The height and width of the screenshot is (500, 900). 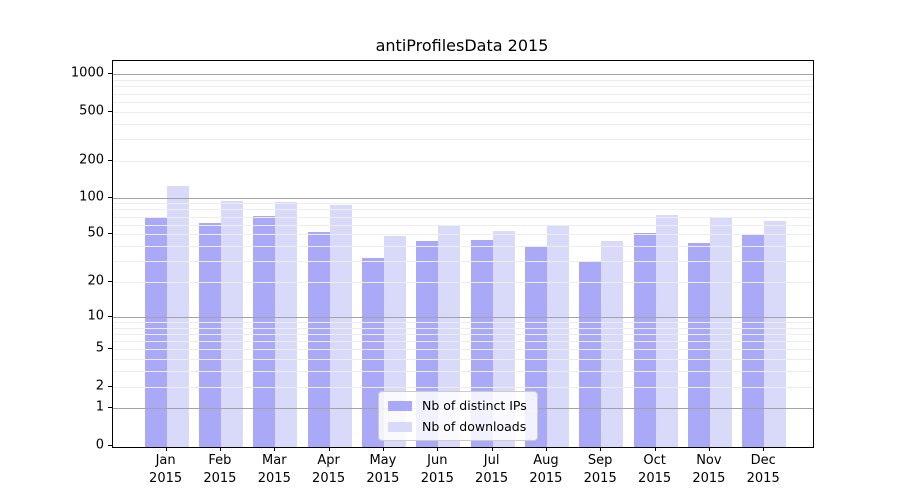 What do you see at coordinates (95, 316) in the screenshot?
I see `y-tick-label-10: 10` at bounding box center [95, 316].